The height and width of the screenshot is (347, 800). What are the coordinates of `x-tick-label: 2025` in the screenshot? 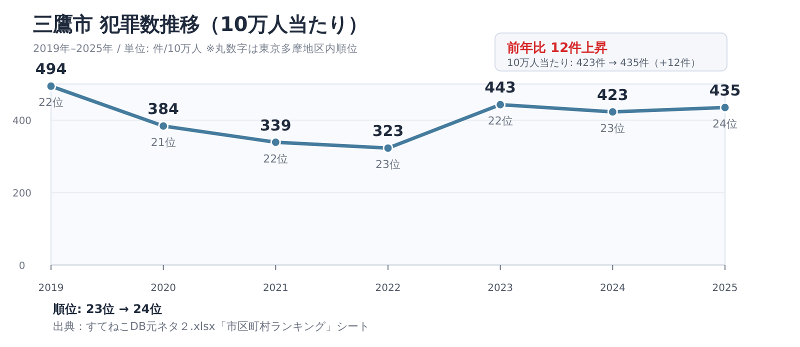 It's located at (725, 288).